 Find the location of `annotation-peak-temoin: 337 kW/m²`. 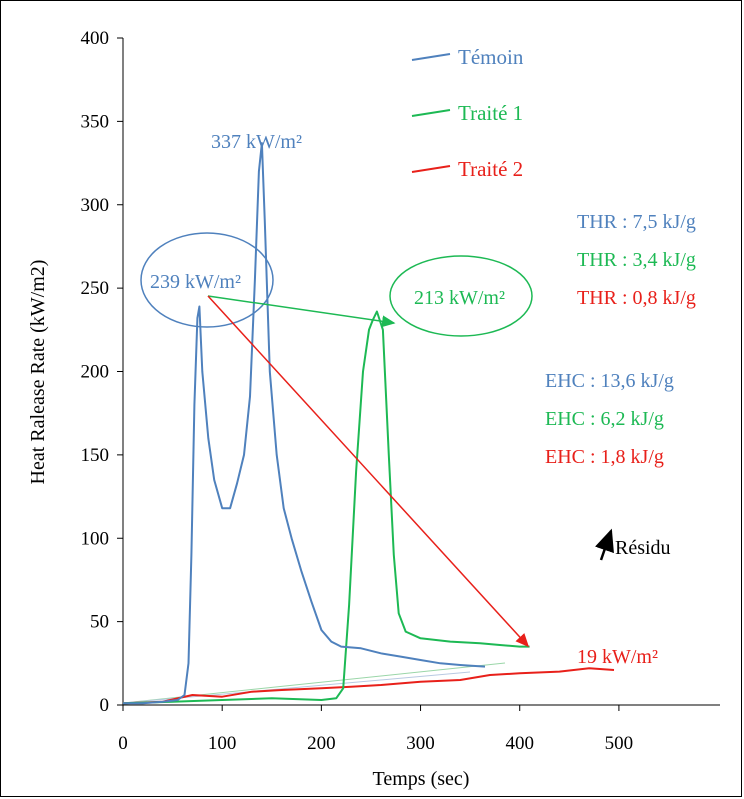

annotation-peak-temoin: 337 kW/m² is located at coordinates (256, 142).